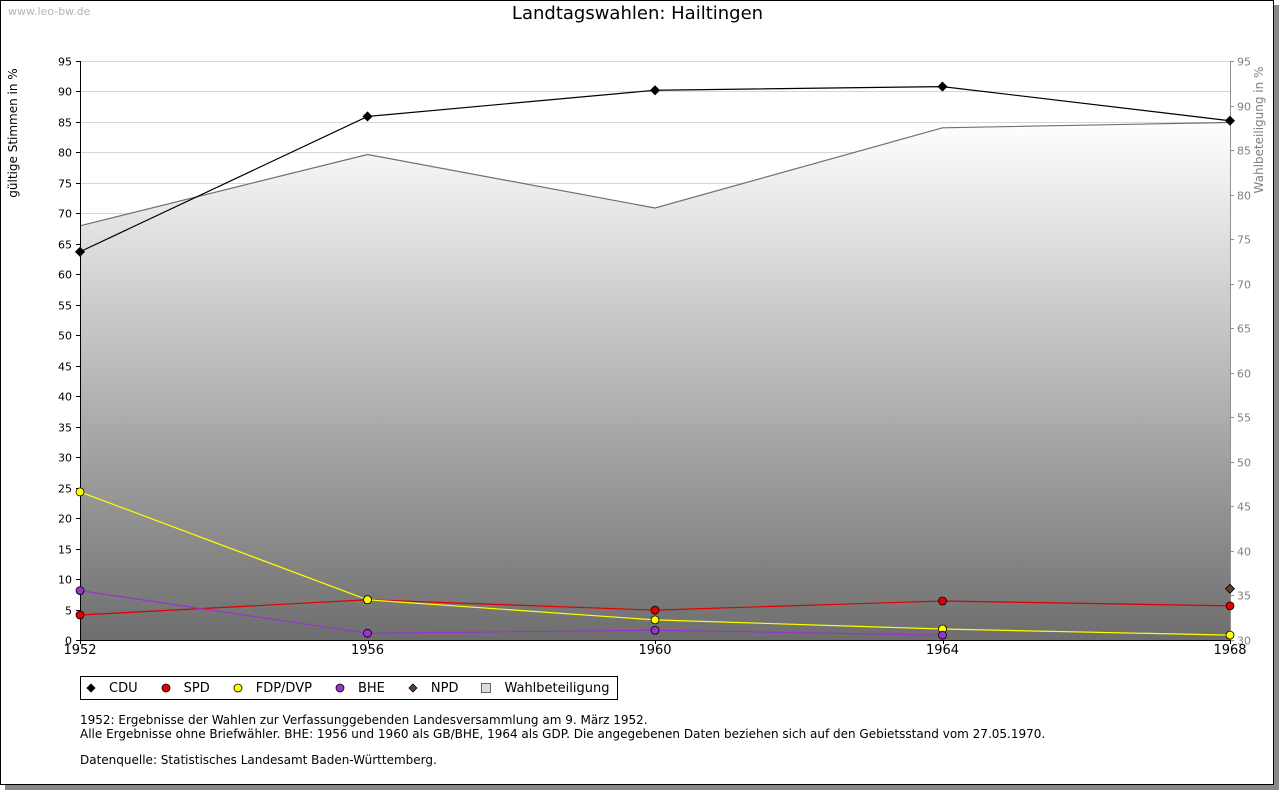 The image size is (1280, 791). I want to click on y2-tick-label: 45, so click(1244, 507).